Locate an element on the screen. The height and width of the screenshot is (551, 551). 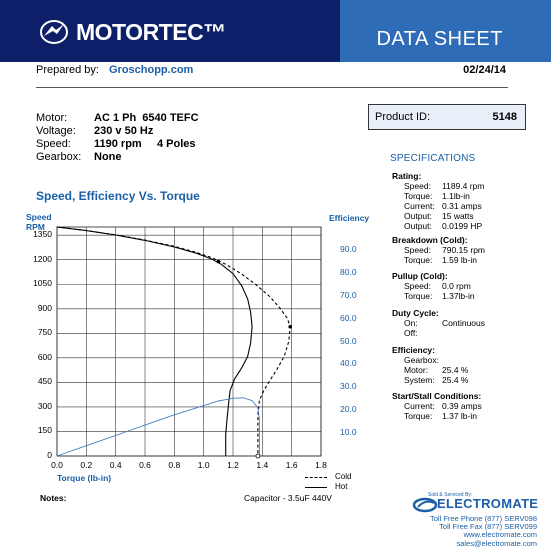
x-tick-label: 1.2 is located at coordinates (233, 465).